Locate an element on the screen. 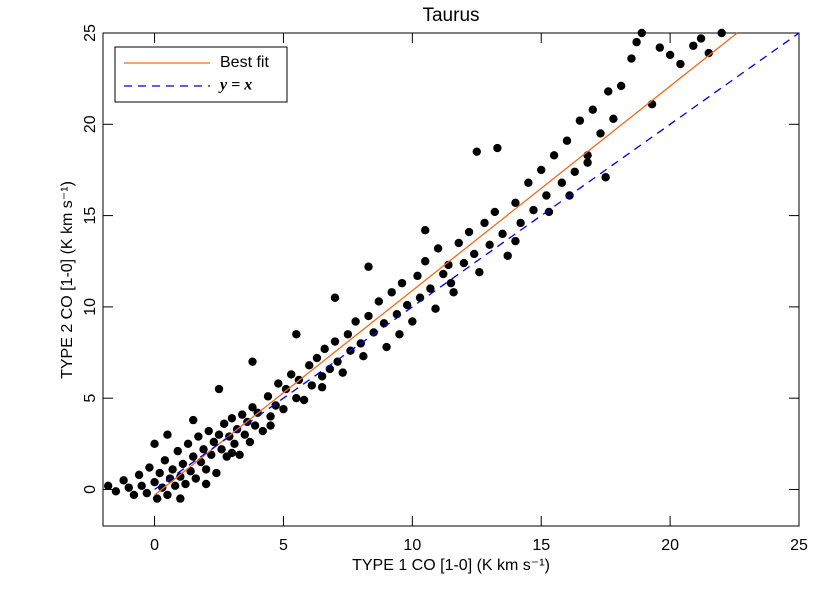  y-tick-label: 0 is located at coordinates (90, 489).